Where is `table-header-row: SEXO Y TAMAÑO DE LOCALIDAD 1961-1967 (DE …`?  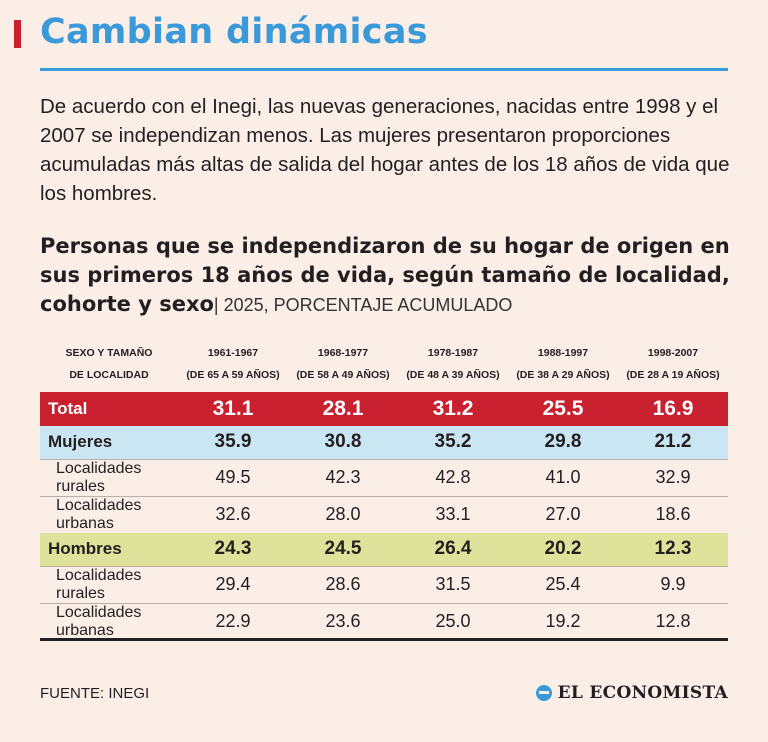
table-header-row: SEXO Y TAMAÑO DE LOCALIDAD 1961-1967 (DE … is located at coordinates (384, 366).